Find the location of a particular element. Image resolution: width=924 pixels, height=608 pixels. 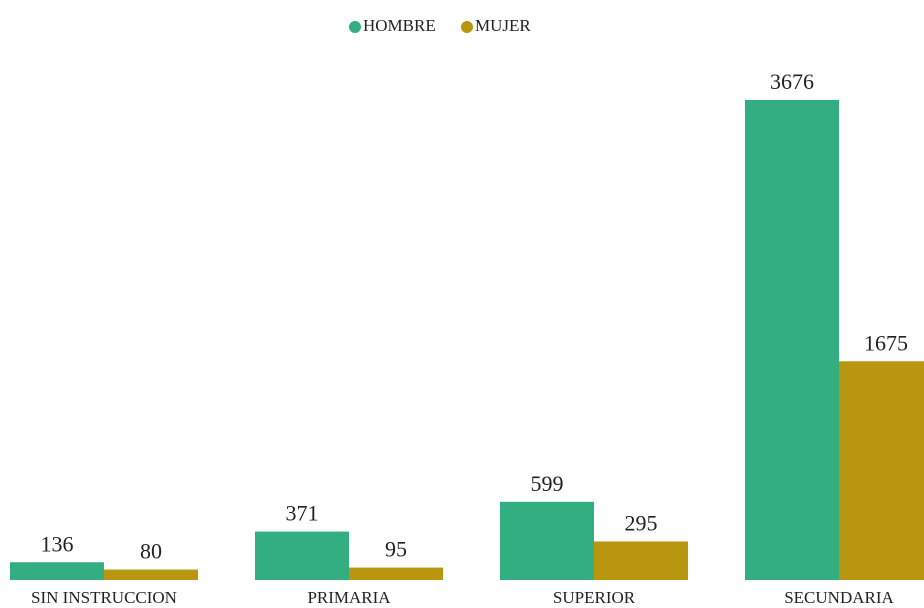

x-tick-label: SIN INSTRUCCION is located at coordinates (104, 597).